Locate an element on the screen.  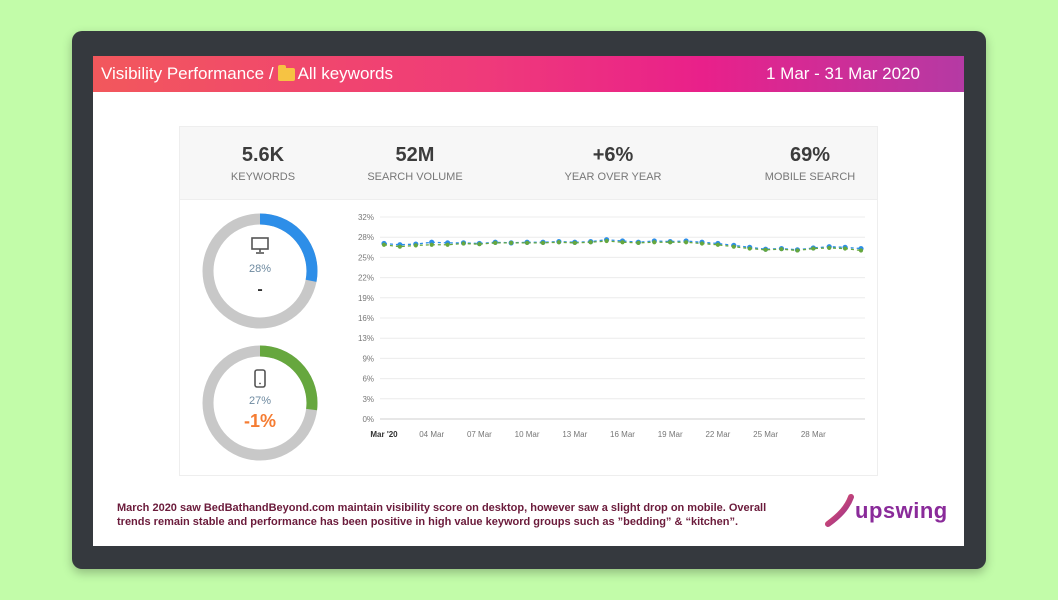
y-tick-label: 22% is located at coordinates (366, 278).